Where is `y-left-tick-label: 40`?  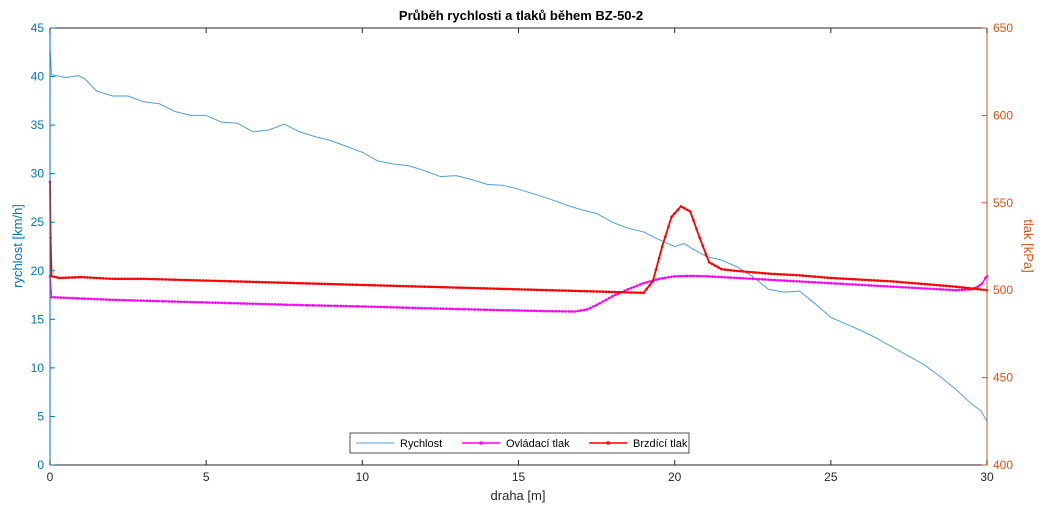 y-left-tick-label: 40 is located at coordinates (38, 77).